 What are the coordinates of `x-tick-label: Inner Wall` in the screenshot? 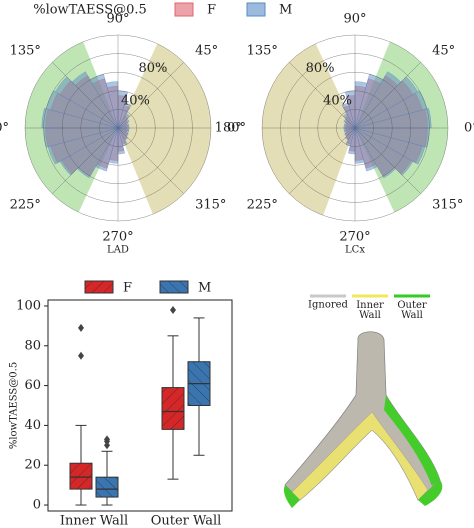 It's located at (94, 521).